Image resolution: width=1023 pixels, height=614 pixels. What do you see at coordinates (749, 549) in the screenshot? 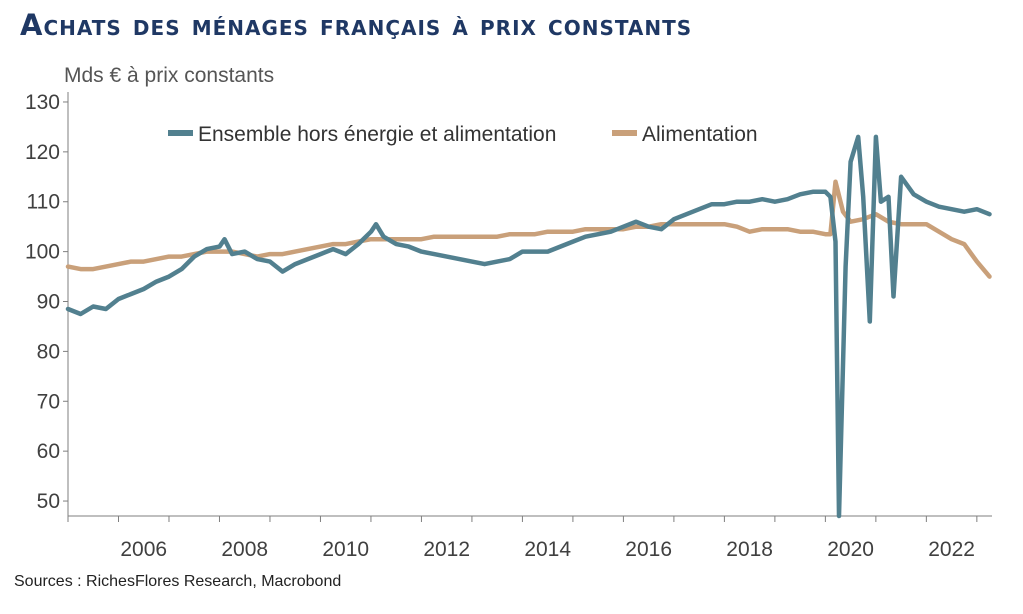
I see `x-tick-label: 2018` at bounding box center [749, 549].